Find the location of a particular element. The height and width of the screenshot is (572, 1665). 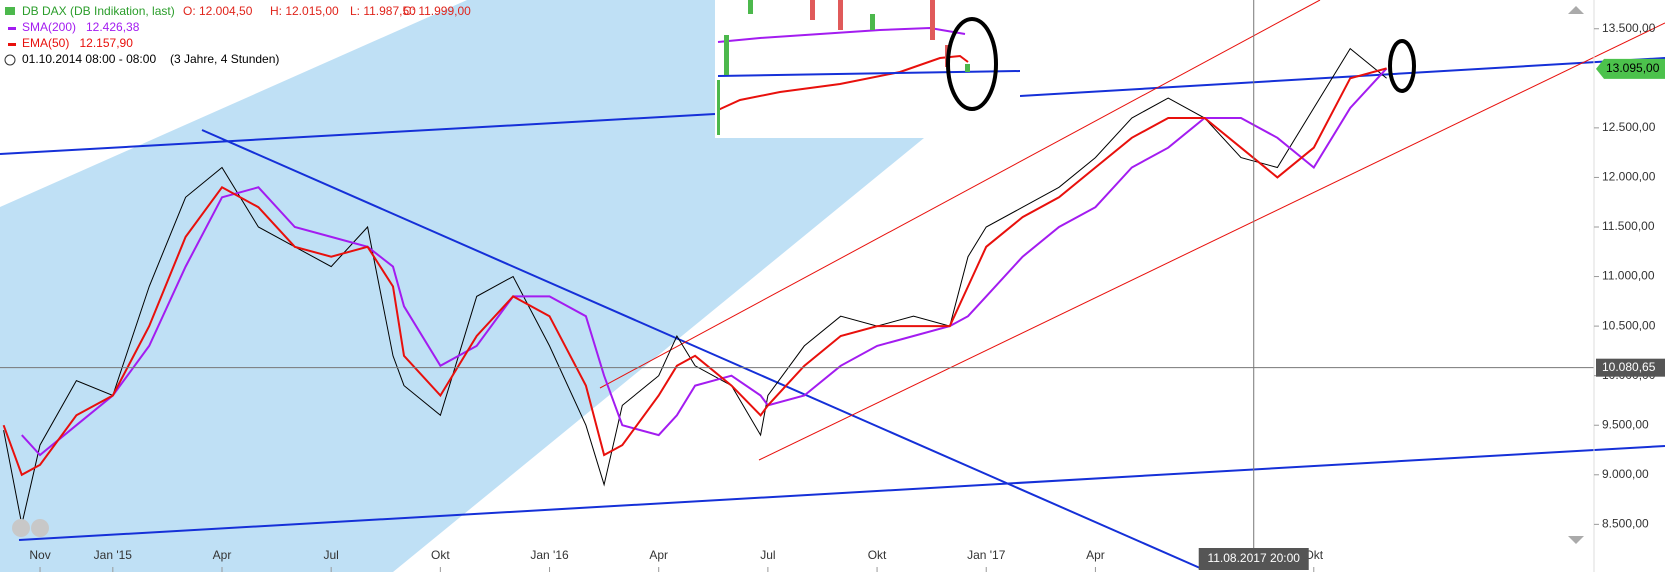

inset-ema is located at coordinates (843, 82).